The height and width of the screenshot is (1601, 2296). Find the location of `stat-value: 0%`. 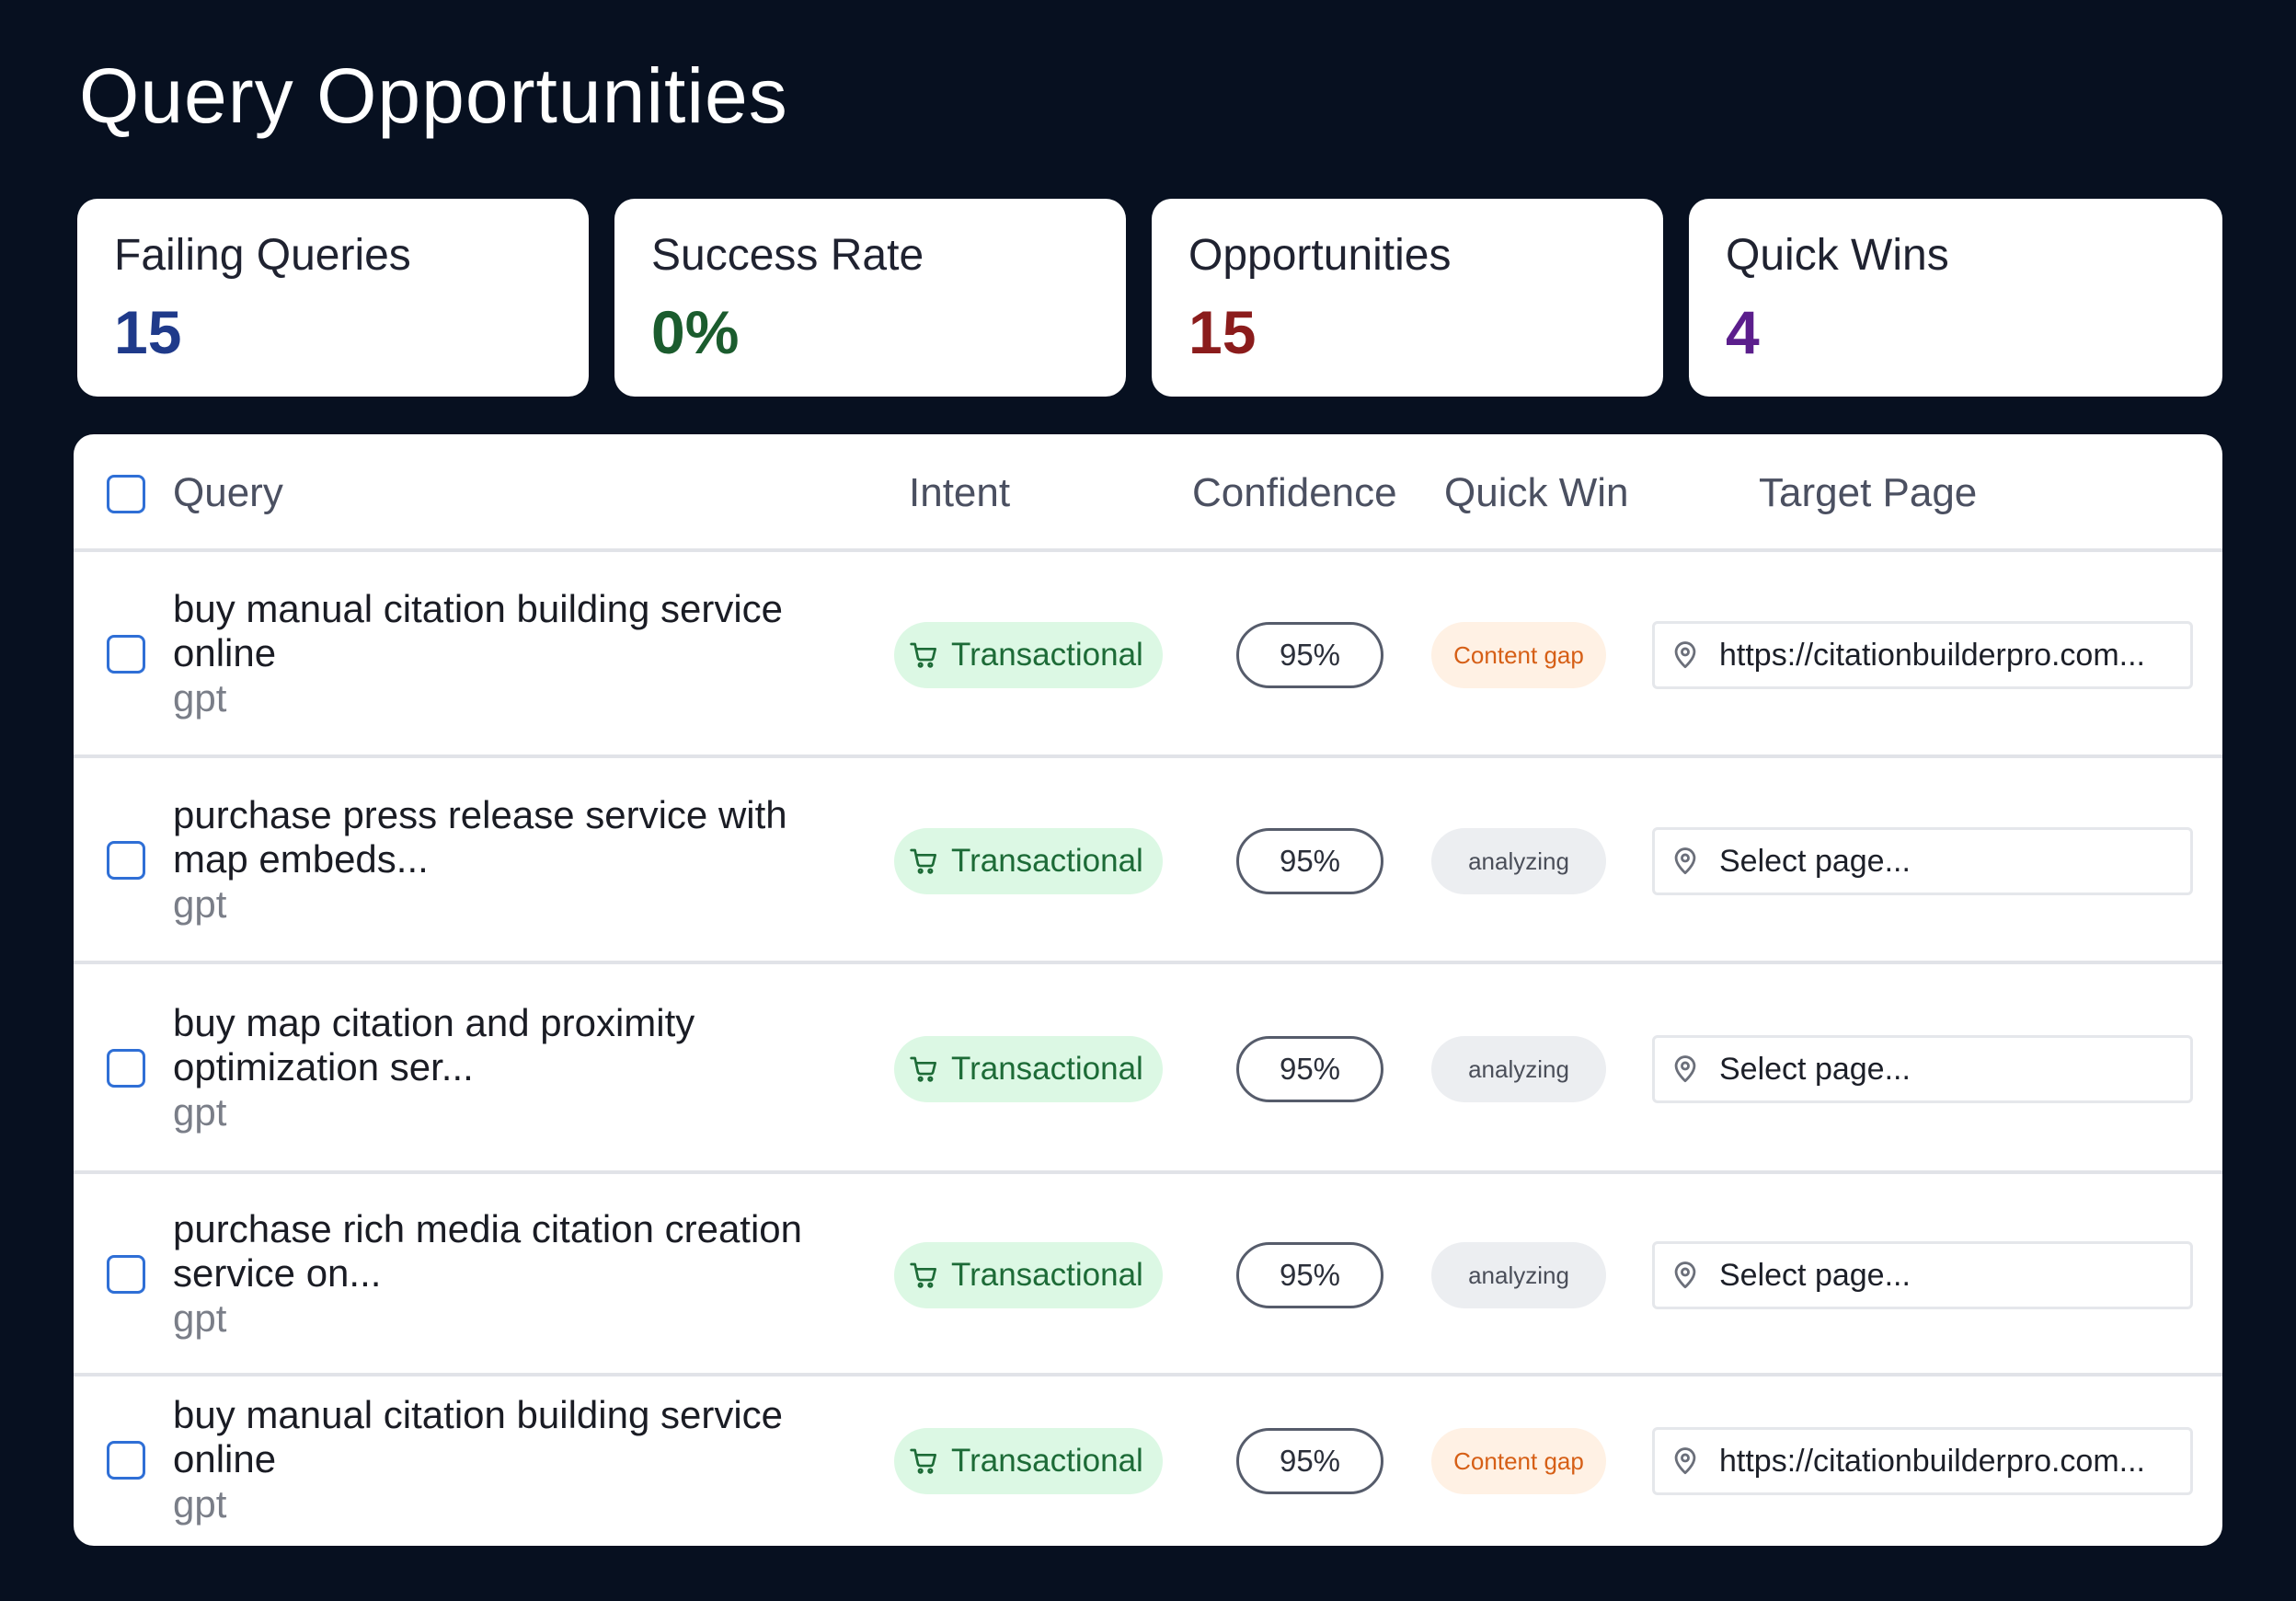

stat-value: 0% is located at coordinates (695, 331).